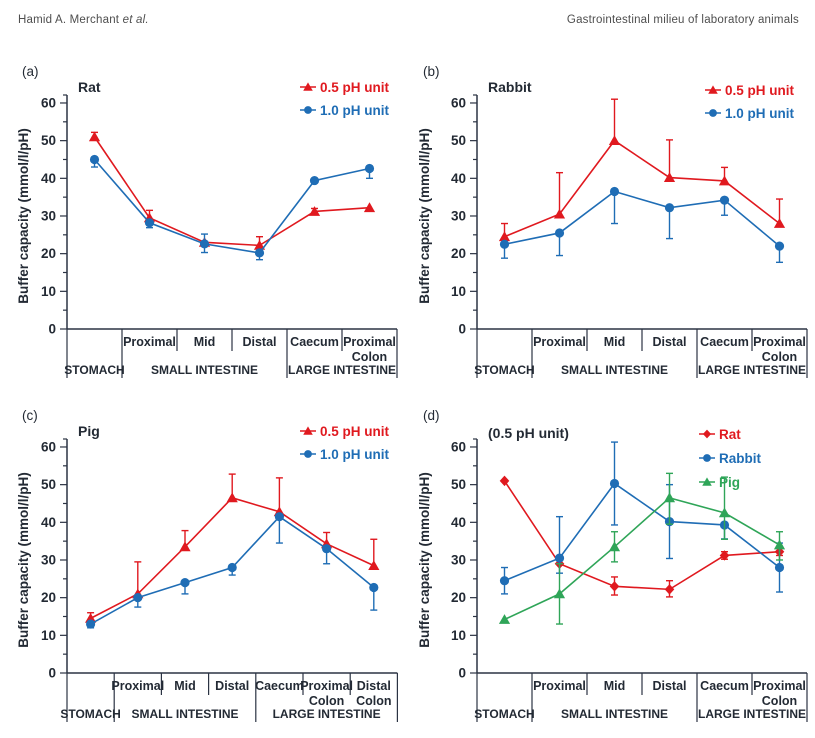  What do you see at coordinates (719, 482) in the screenshot?
I see `legend-item-pig: Pig` at bounding box center [719, 482].